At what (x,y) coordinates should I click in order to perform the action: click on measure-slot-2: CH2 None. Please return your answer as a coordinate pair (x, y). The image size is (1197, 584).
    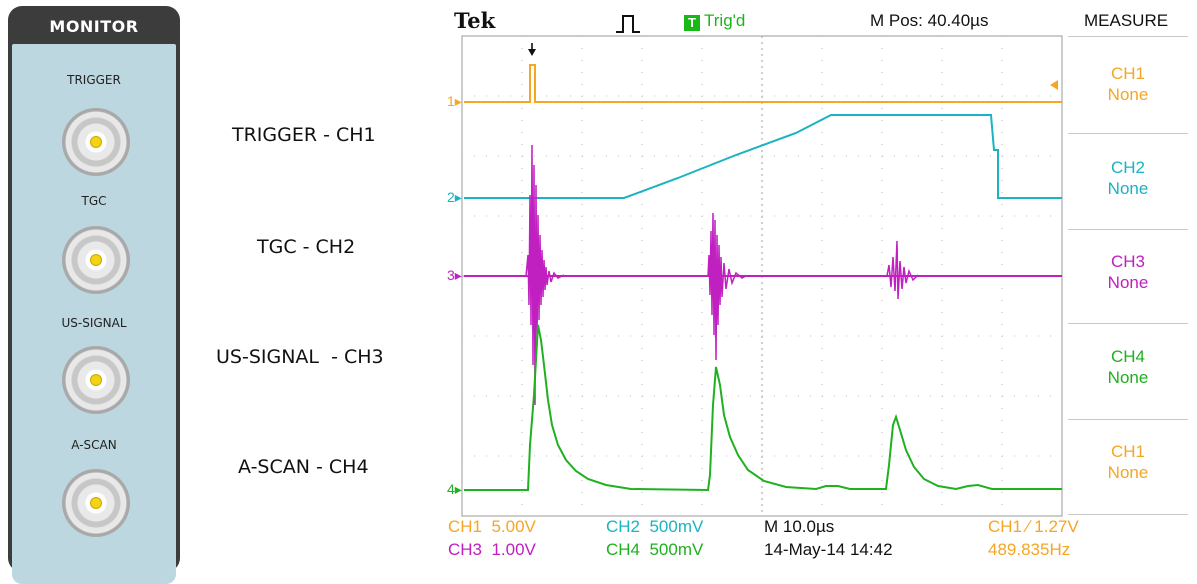
    Looking at the image, I should click on (1128, 178).